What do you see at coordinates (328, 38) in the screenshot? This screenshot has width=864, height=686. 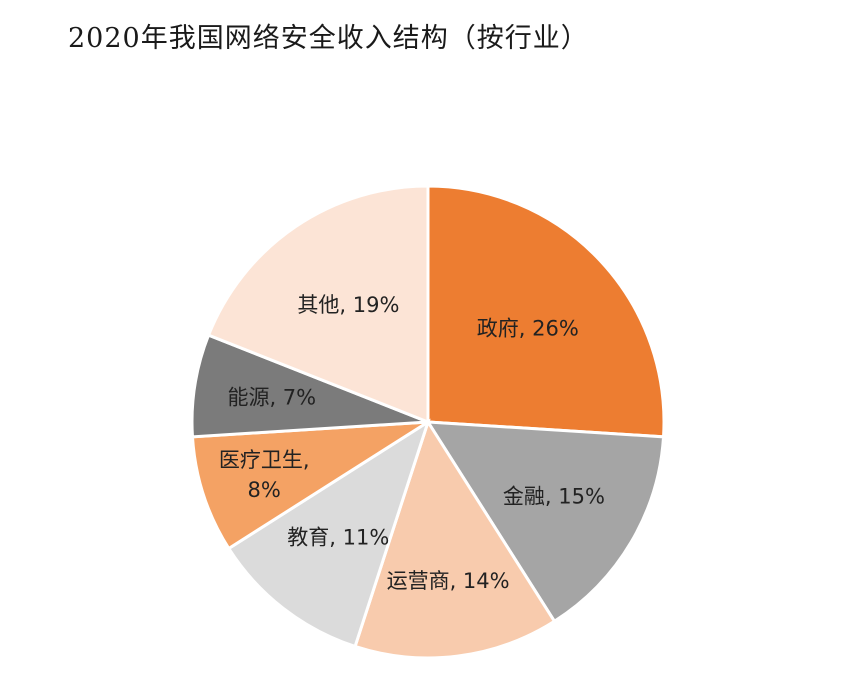 I see `chart-title: 2020年我国网络安全收入结构（按行业）` at bounding box center [328, 38].